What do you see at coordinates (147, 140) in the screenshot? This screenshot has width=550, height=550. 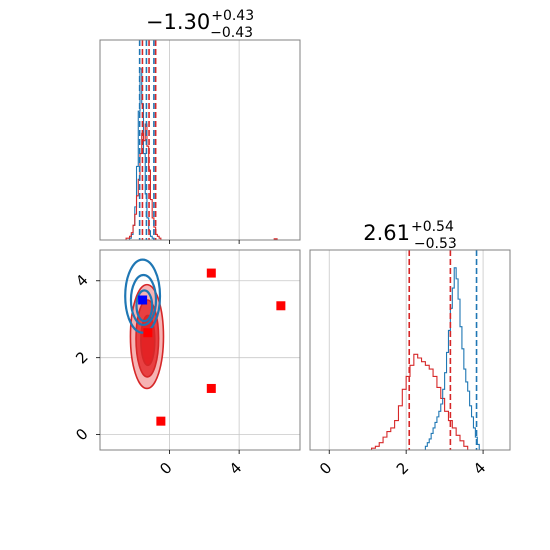 I see `tl-quantile-lines` at bounding box center [147, 140].